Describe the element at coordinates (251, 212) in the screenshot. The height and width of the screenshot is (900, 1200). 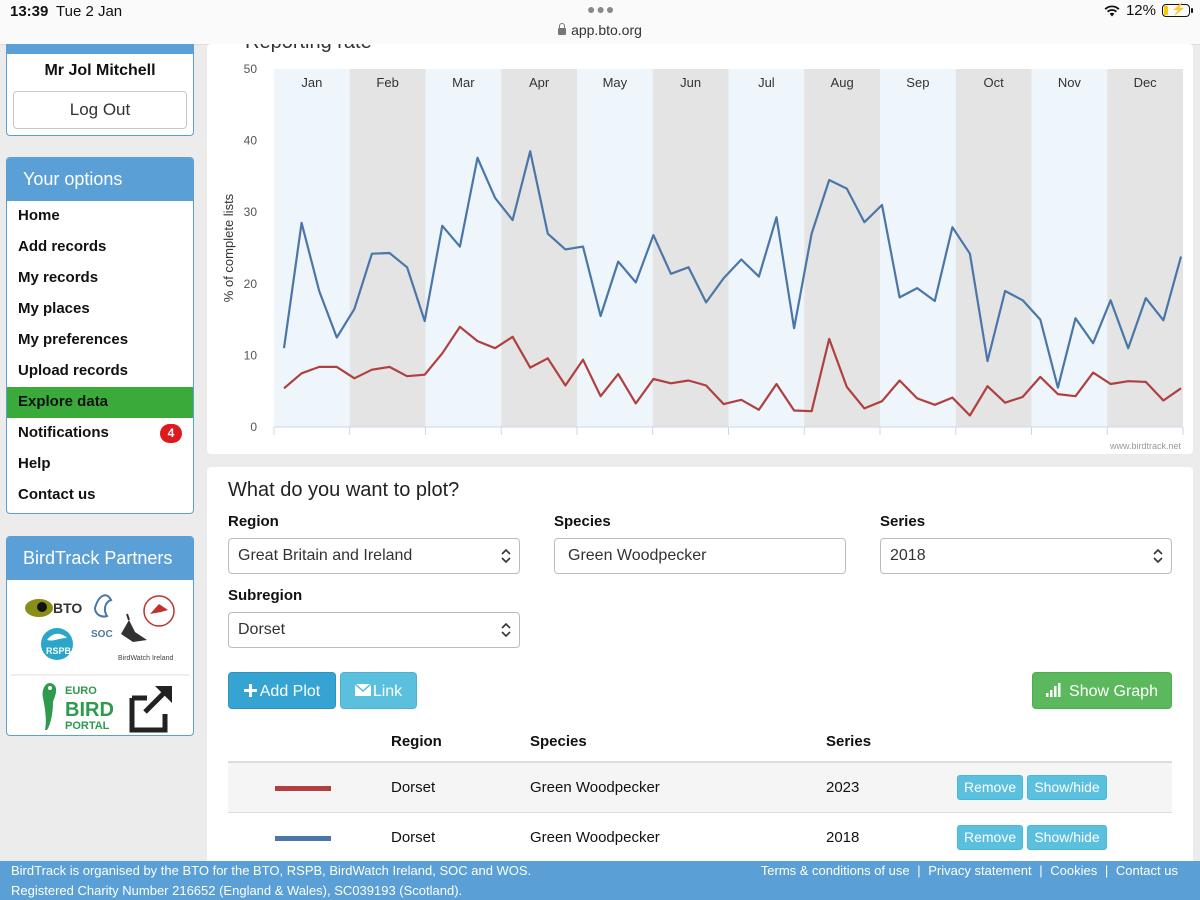
I see `y-tick-label: 30` at that location.